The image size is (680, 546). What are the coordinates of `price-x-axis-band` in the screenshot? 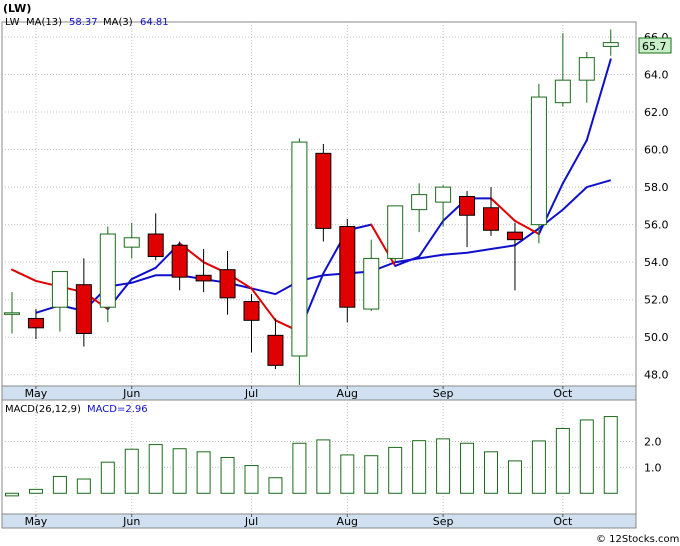 It's located at (319, 393).